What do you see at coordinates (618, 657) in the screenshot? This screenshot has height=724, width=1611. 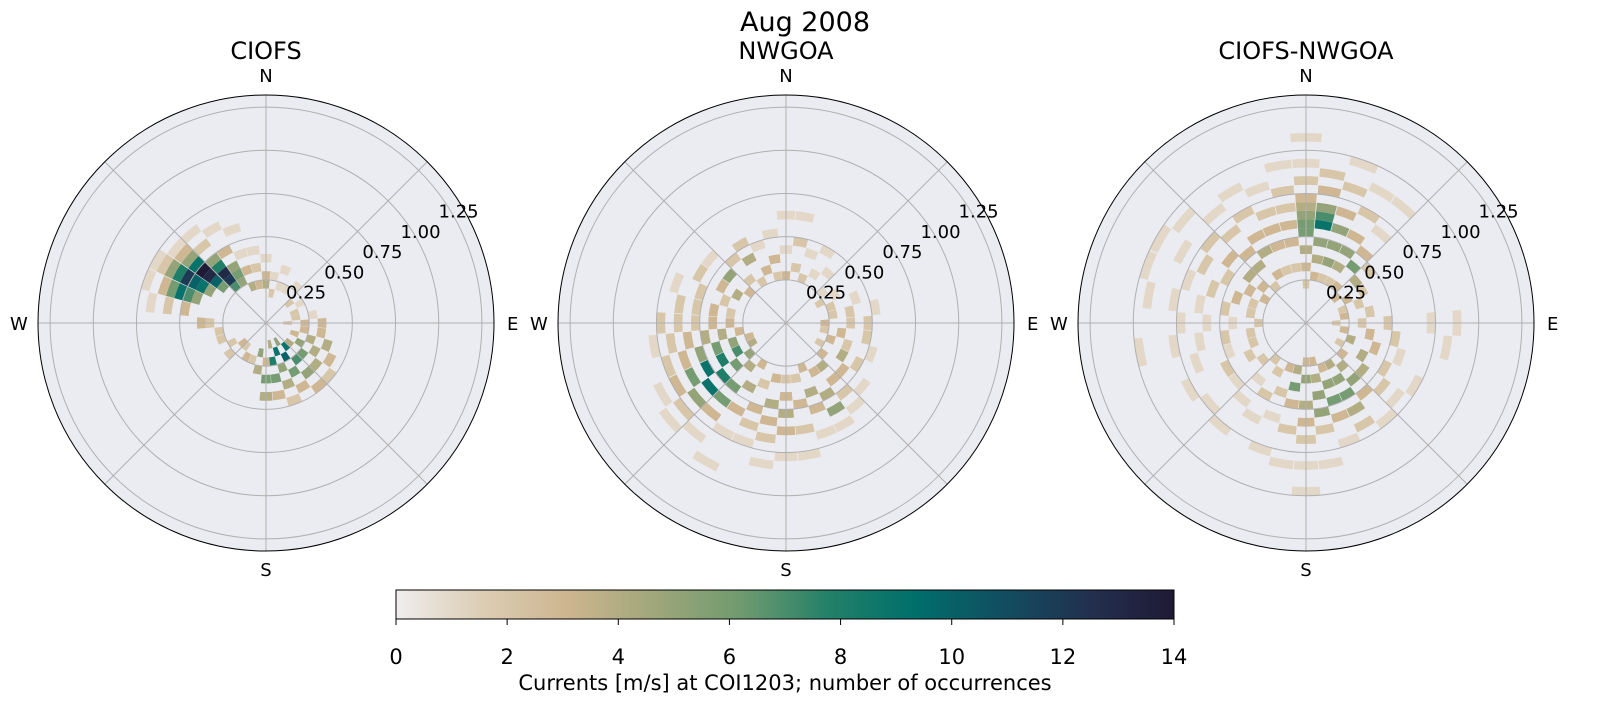 I see `colorbar-tick-label: 4` at bounding box center [618, 657].